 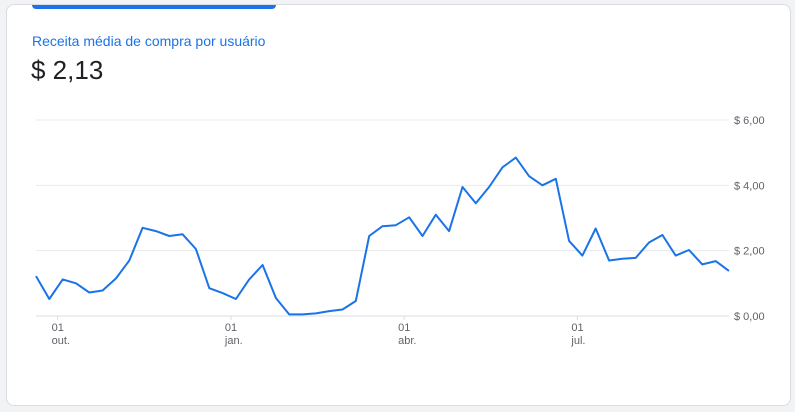 I want to click on metric-label: Receita média de compra por usuário, so click(x=149, y=41).